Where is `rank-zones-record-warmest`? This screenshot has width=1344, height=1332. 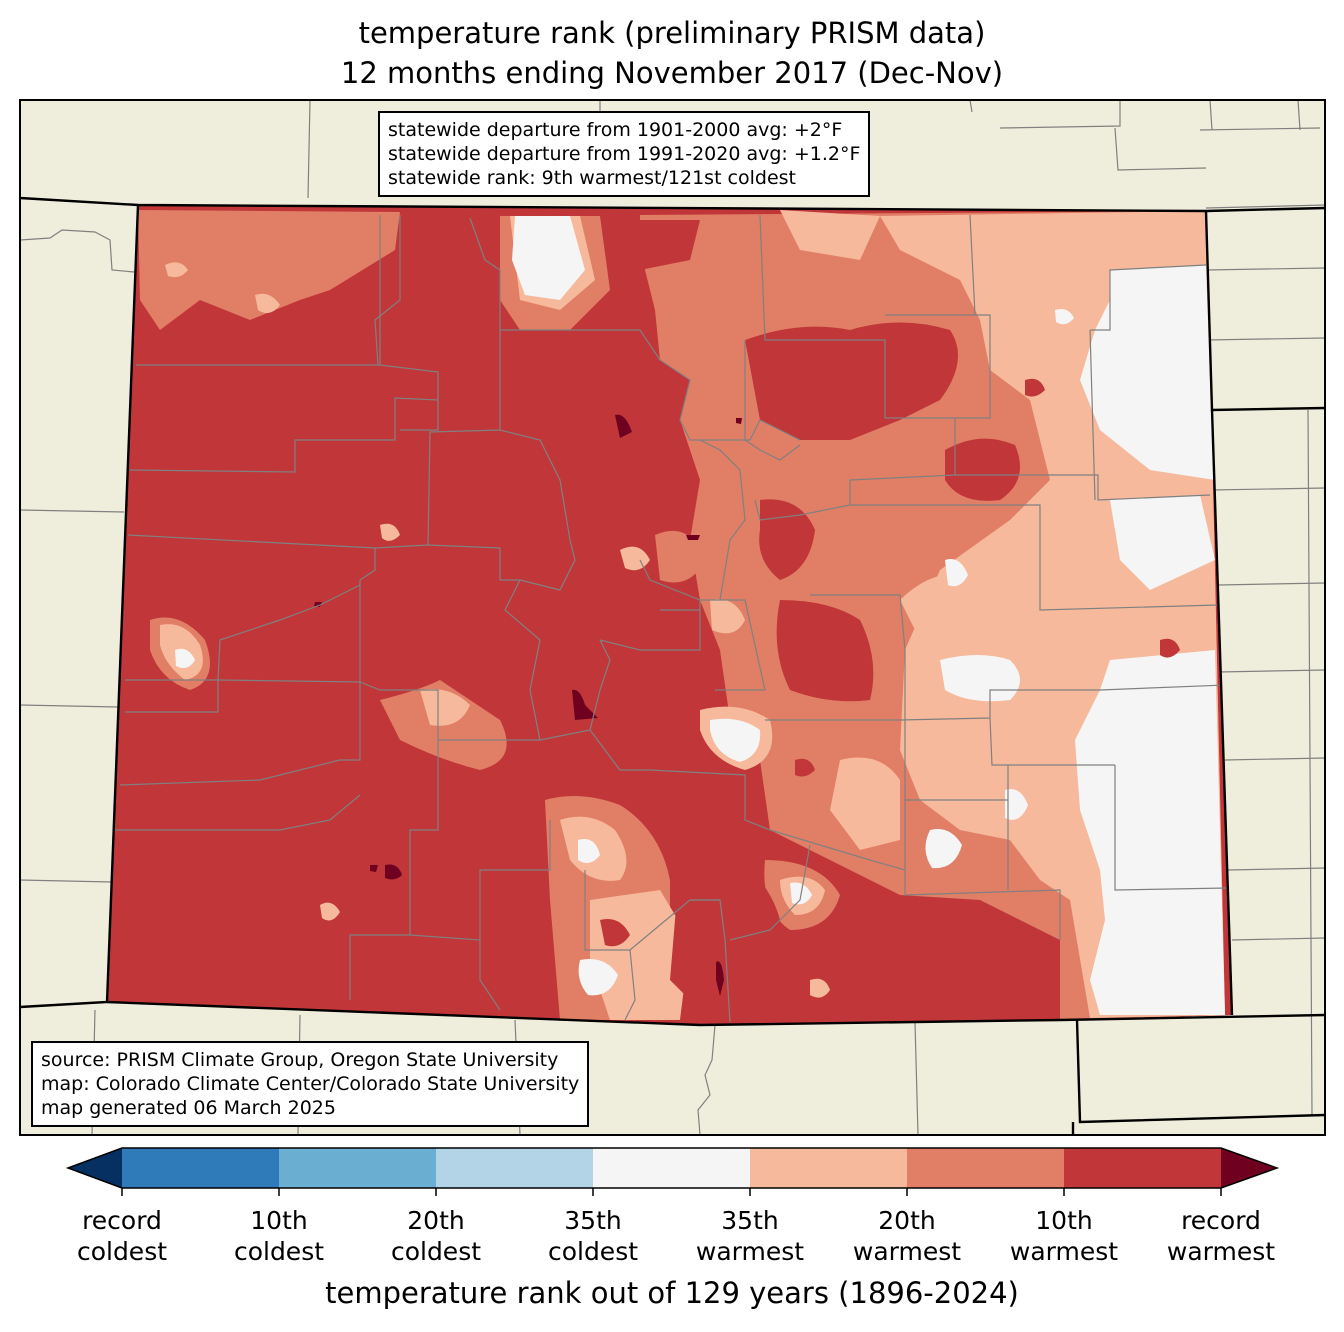
rank-zones-record-warmest is located at coordinates (528, 705).